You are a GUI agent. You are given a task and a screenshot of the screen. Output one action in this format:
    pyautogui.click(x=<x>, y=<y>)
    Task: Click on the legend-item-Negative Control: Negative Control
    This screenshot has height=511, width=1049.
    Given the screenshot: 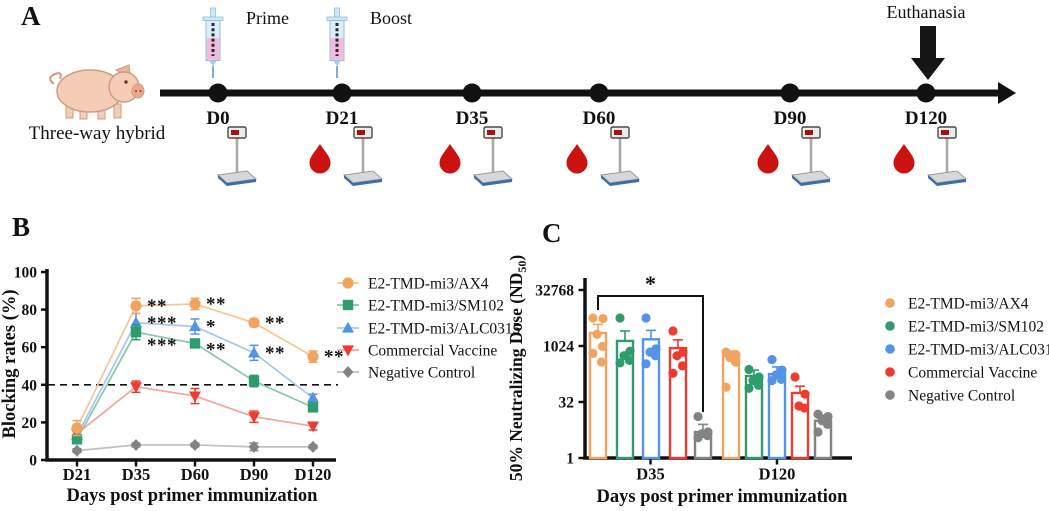 What is the action you would take?
    pyautogui.click(x=950, y=396)
    